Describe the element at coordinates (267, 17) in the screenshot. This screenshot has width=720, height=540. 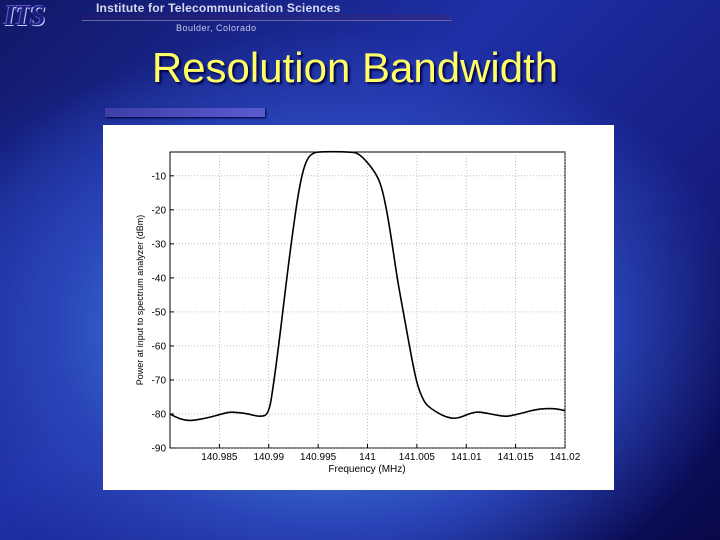
I see `header-divider-bar` at that location.